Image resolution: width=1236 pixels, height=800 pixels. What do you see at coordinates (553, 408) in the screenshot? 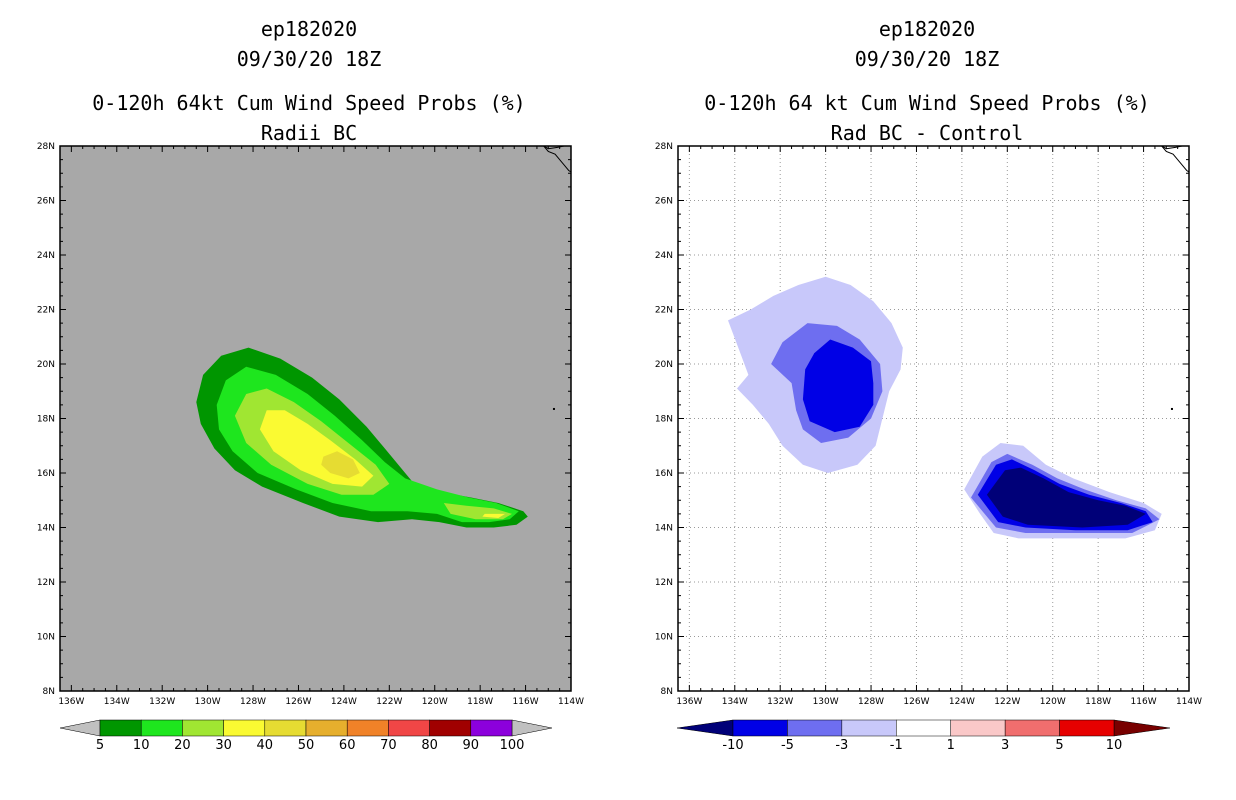
I see `left-island` at bounding box center [553, 408].